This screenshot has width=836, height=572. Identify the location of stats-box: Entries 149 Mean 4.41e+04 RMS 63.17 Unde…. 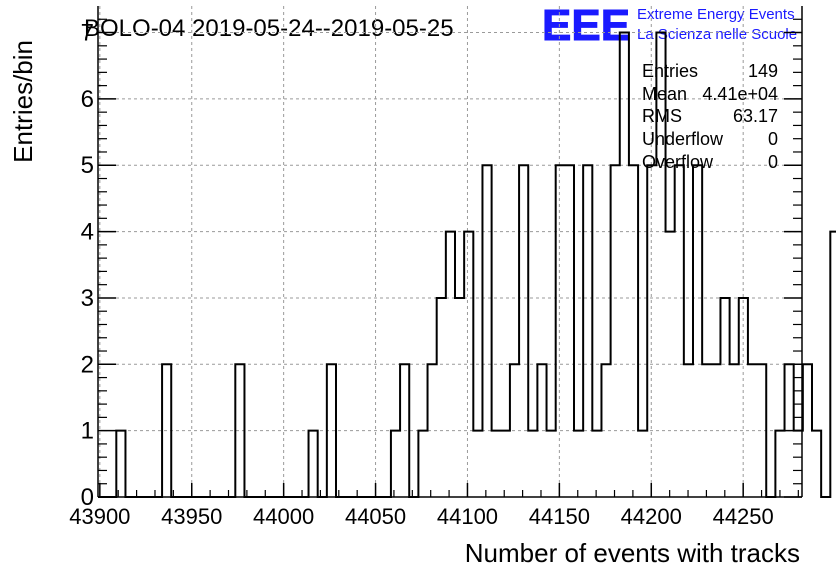
(710, 116).